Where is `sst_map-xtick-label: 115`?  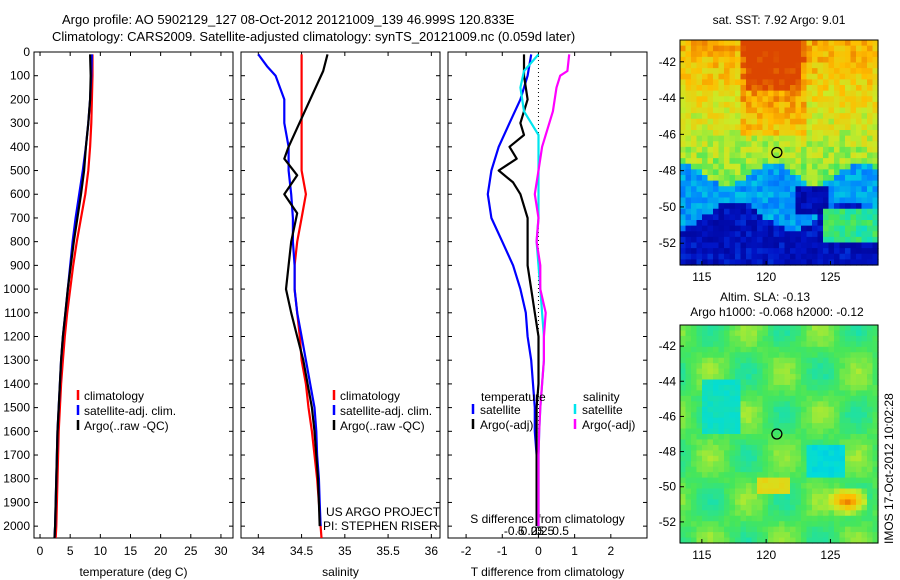
sst_map-xtick-label: 115 is located at coordinates (701, 277).